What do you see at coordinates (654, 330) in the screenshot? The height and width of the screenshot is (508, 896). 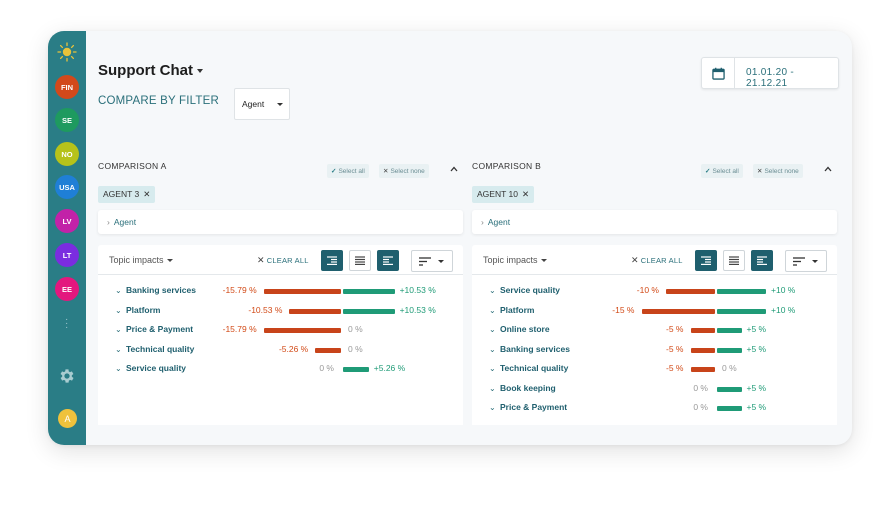 I see `topic-row: ⌄ Online store -5 % +5 %` at bounding box center [654, 330].